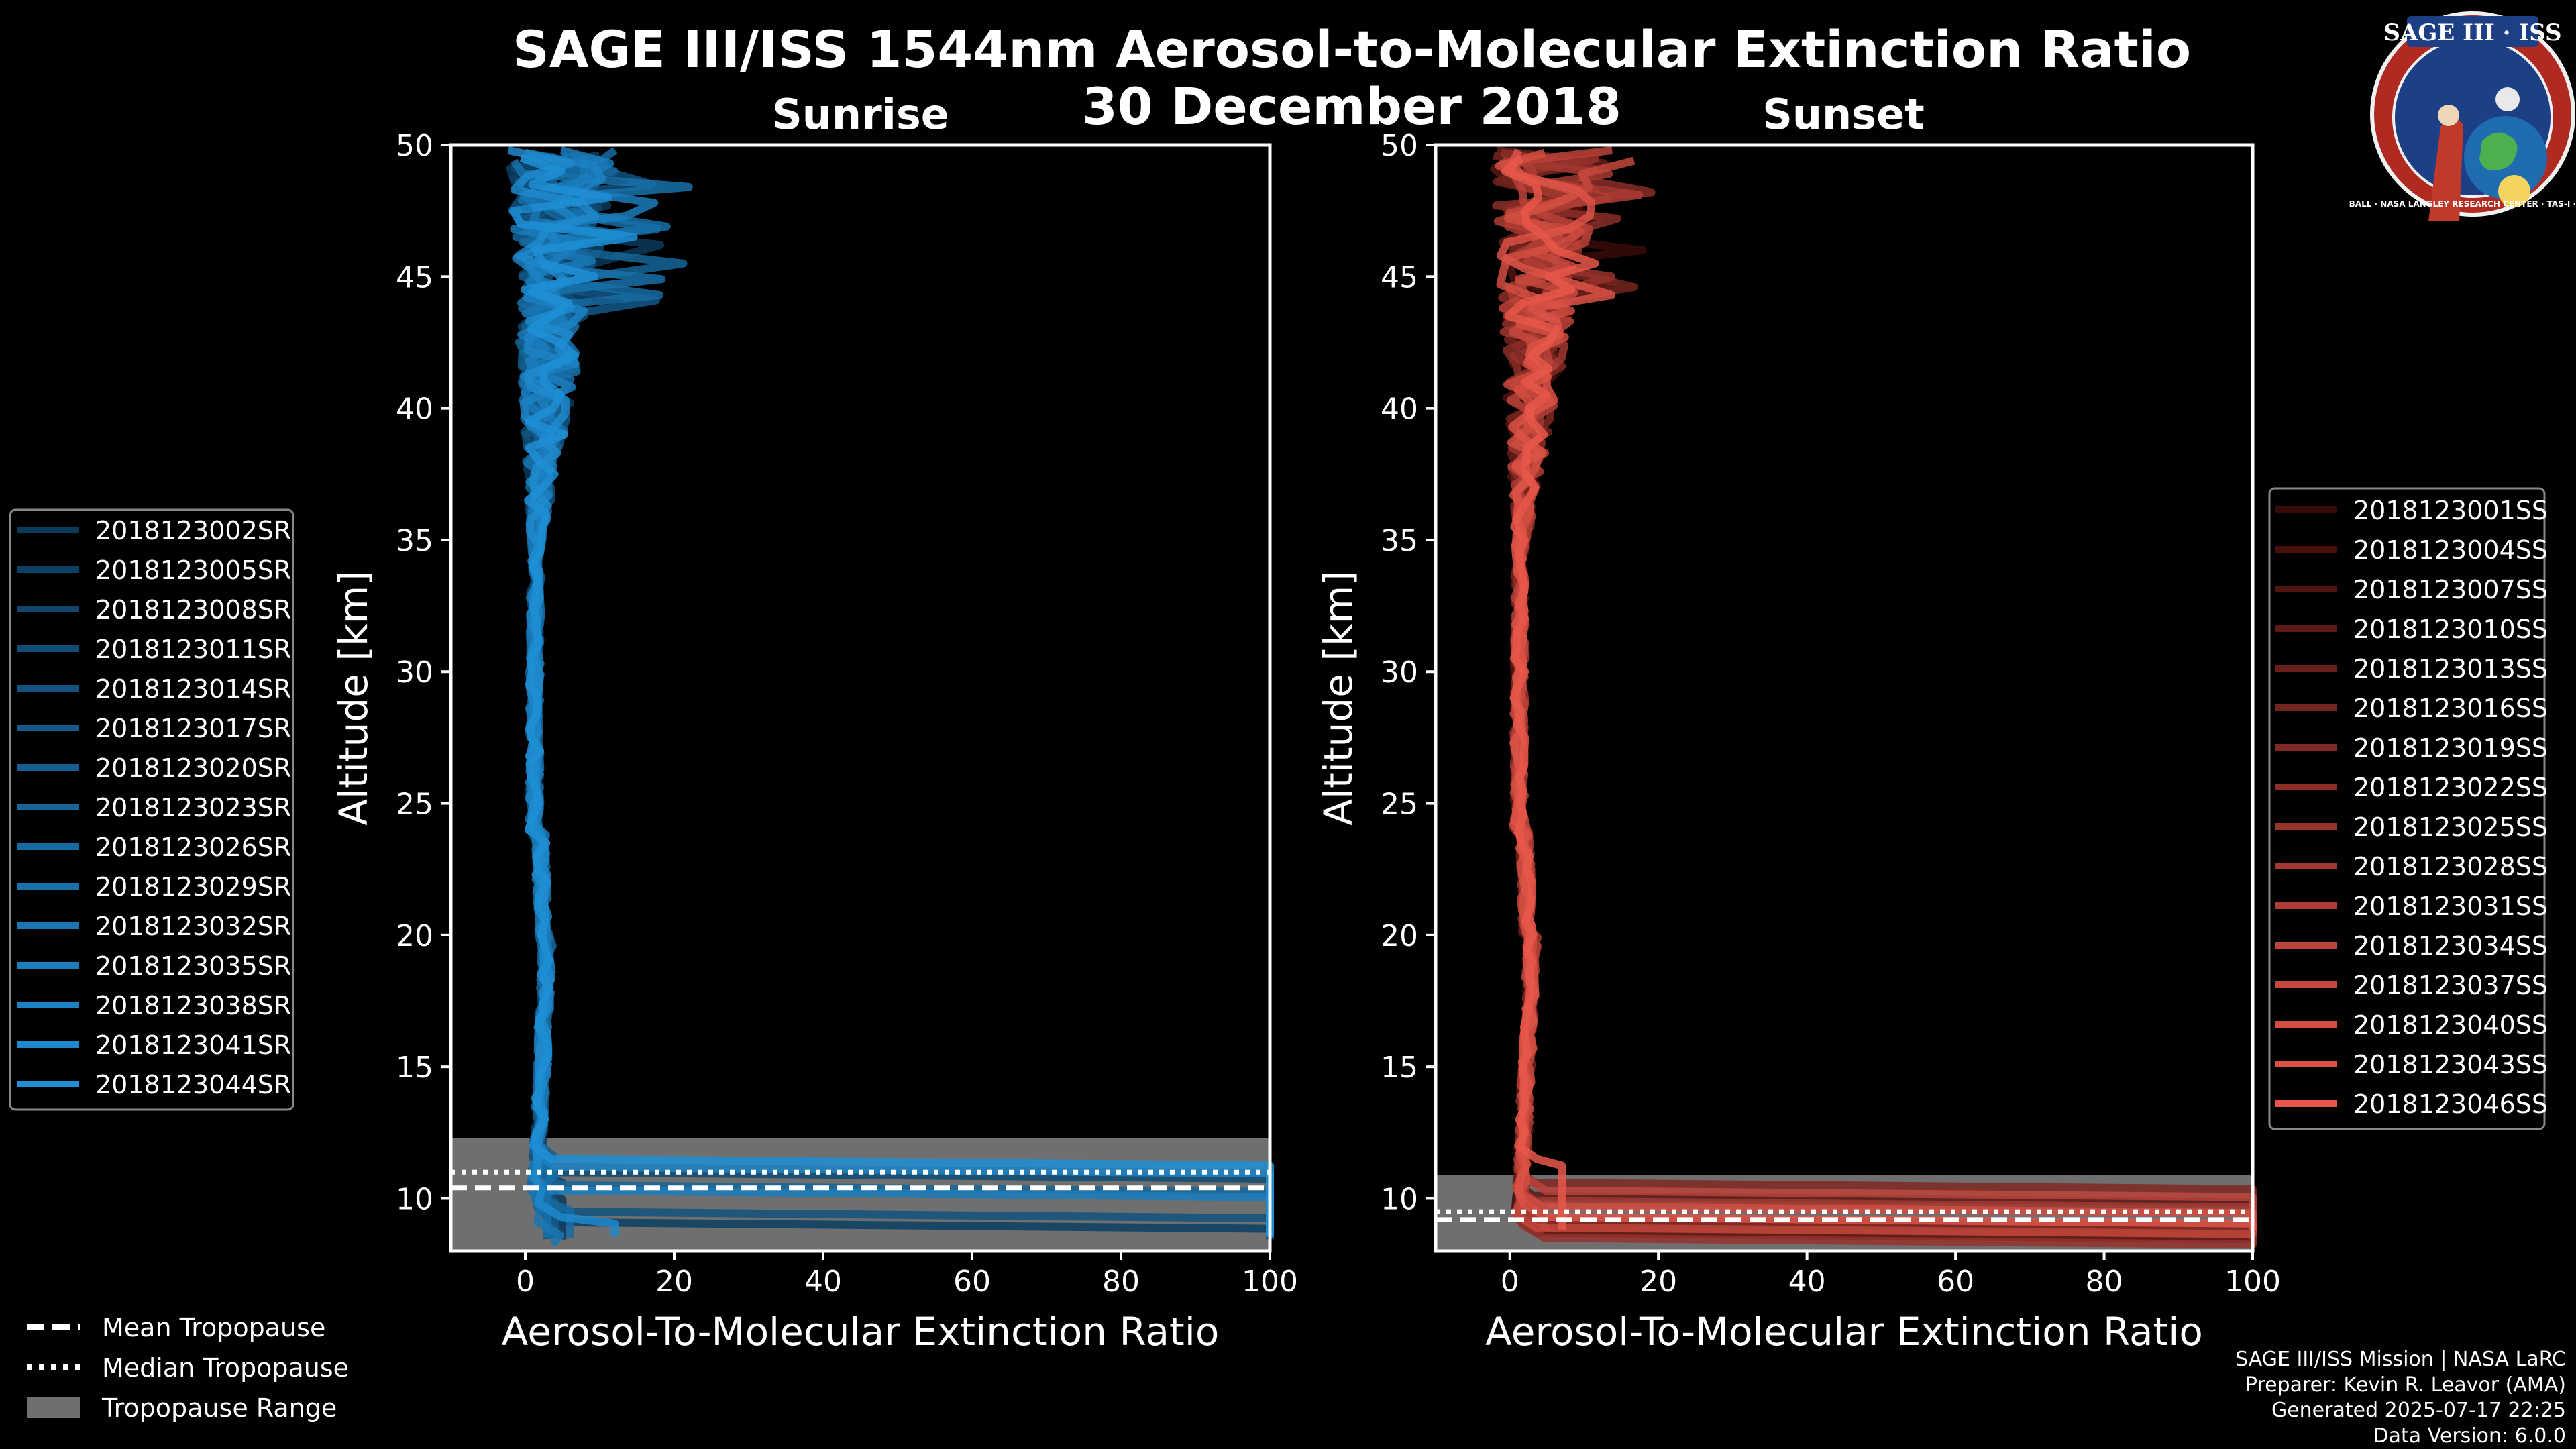 This screenshot has height=1449, width=2576. Describe the element at coordinates (2445, 169) in the screenshot. I see `logo-figure-shape` at that location.